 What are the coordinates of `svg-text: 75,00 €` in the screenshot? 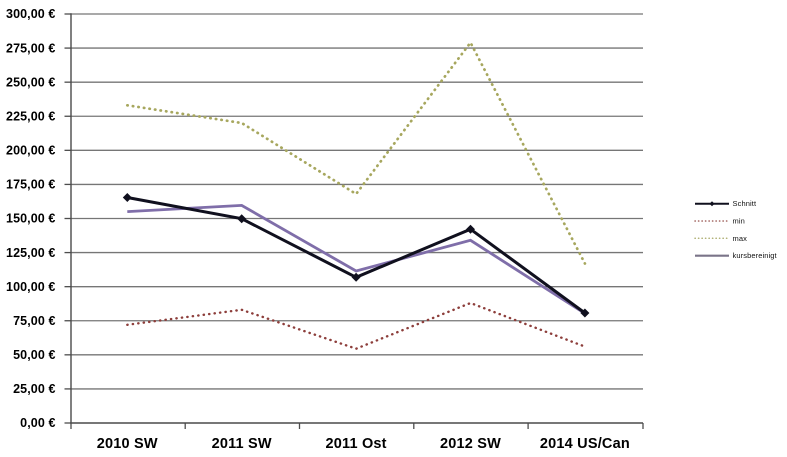 It's located at (34, 321).